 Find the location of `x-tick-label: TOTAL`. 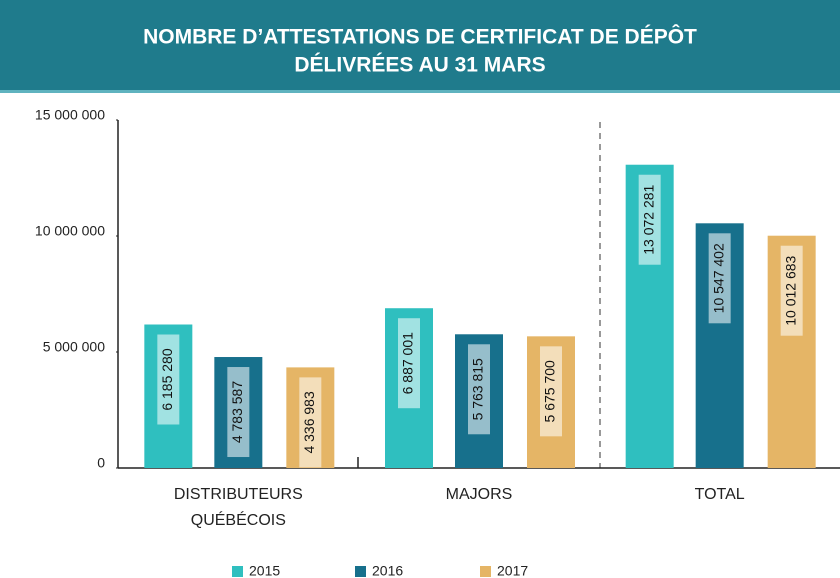

x-tick-label: TOTAL is located at coordinates (719, 494).